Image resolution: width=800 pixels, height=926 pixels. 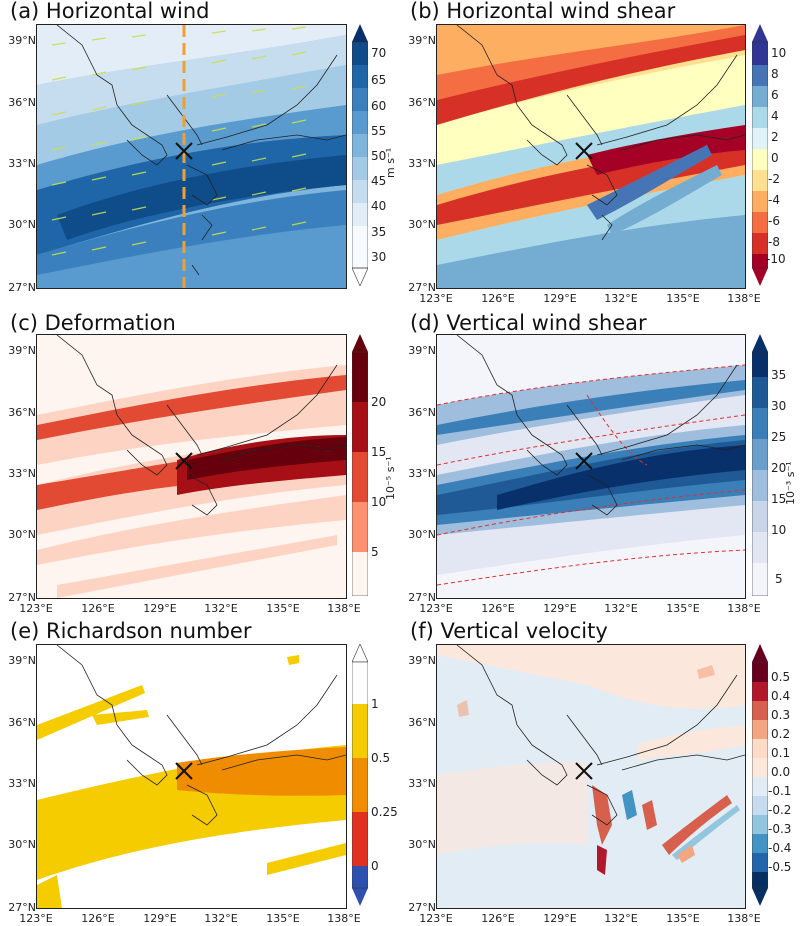 I want to click on colorbar-tick: 30, so click(x=779, y=406).